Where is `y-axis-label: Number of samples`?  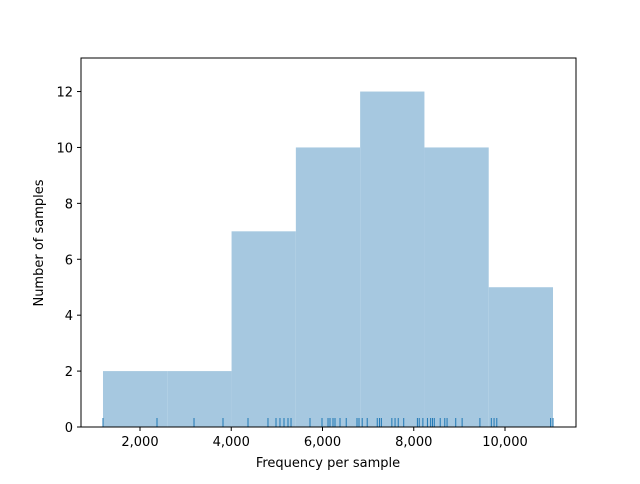 y-axis-label: Number of samples is located at coordinates (39, 242).